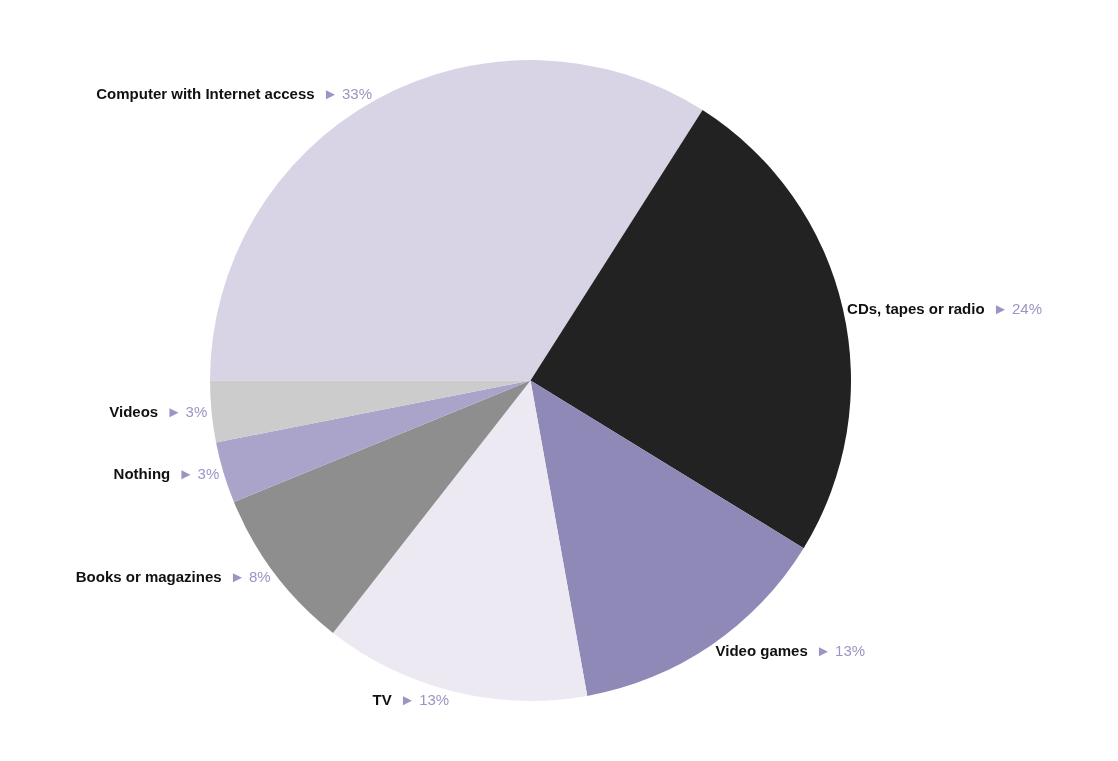 The height and width of the screenshot is (761, 1118). What do you see at coordinates (142, 473) in the screenshot?
I see `slice-label: Nothing` at bounding box center [142, 473].